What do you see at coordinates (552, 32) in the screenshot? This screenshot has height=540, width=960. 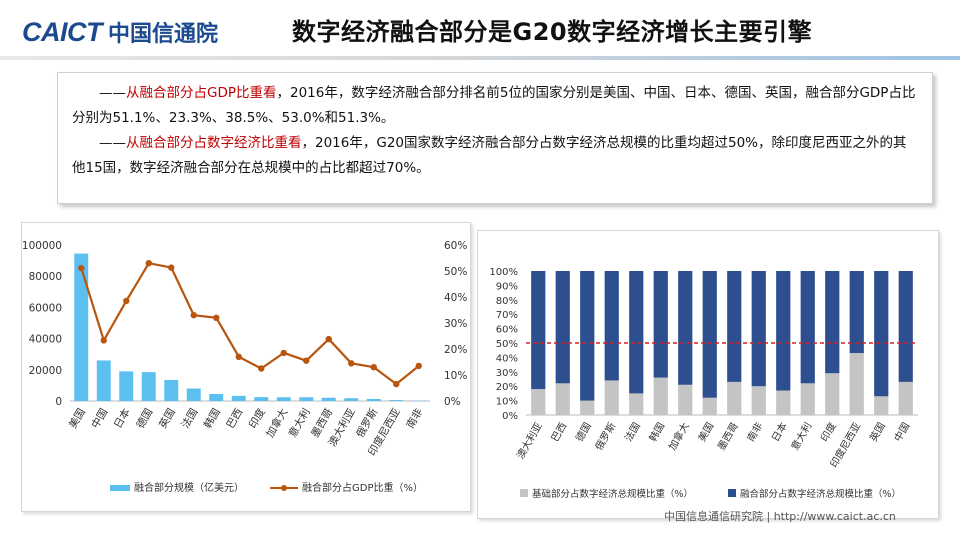 I see `slide-title: 数字经济融合部分是G20数字经济增长主要引擎` at bounding box center [552, 32].